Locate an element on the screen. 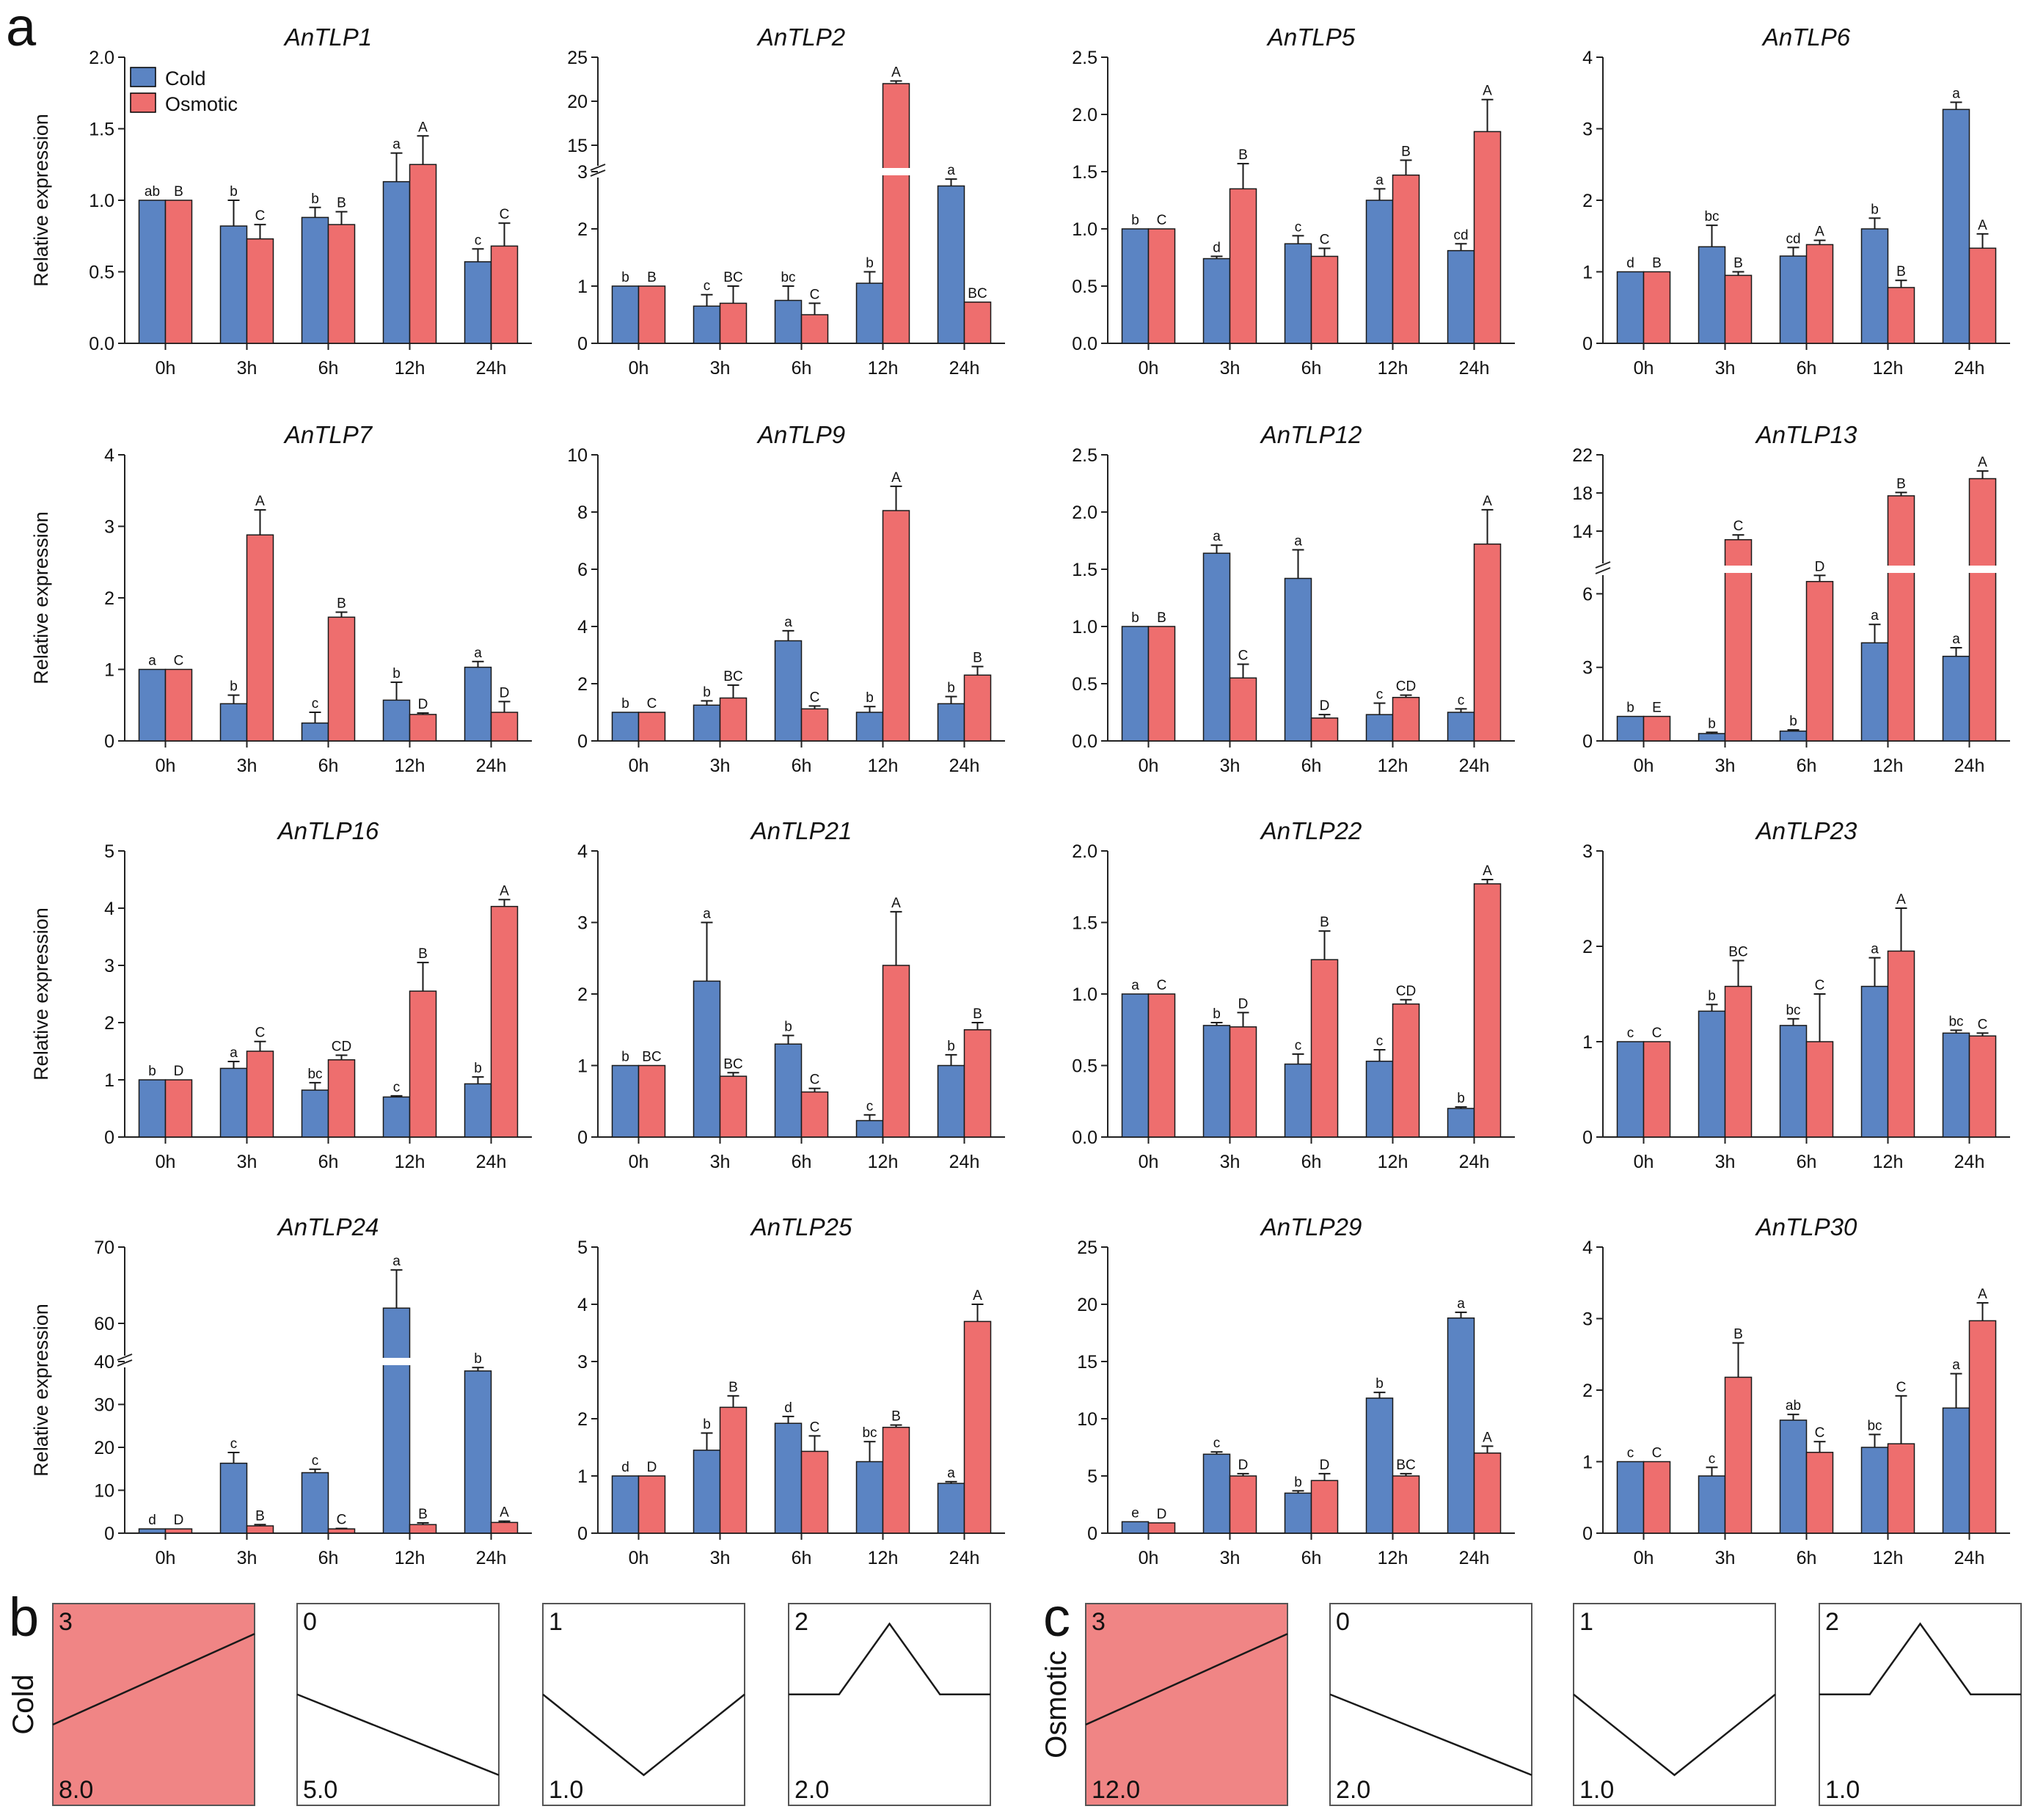  chart-title: AnTLP1 is located at coordinates (327, 37).